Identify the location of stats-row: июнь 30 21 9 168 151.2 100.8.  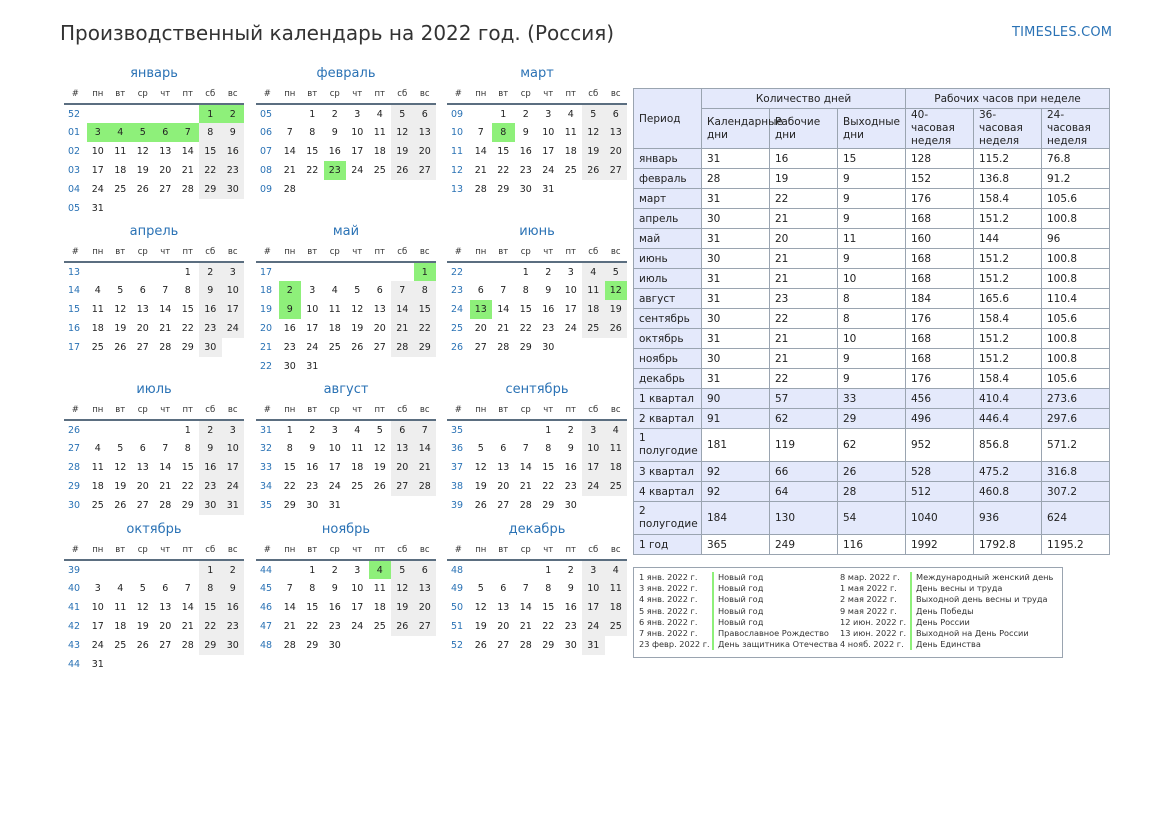
(871, 258).